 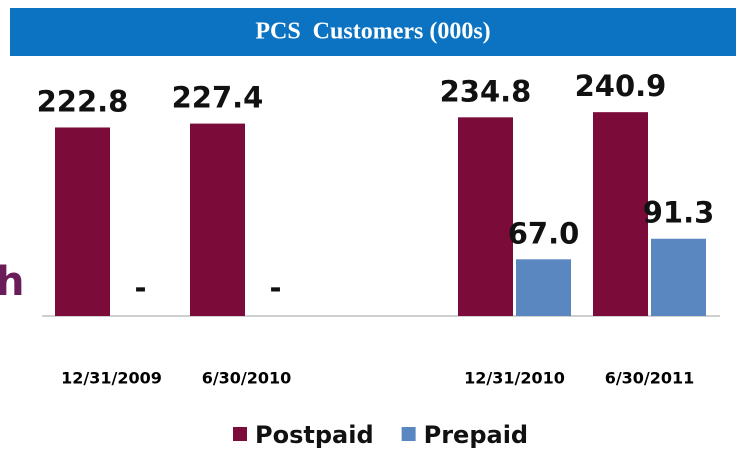 What do you see at coordinates (247, 378) in the screenshot?
I see `x-tick-label: 6/30/2010` at bounding box center [247, 378].